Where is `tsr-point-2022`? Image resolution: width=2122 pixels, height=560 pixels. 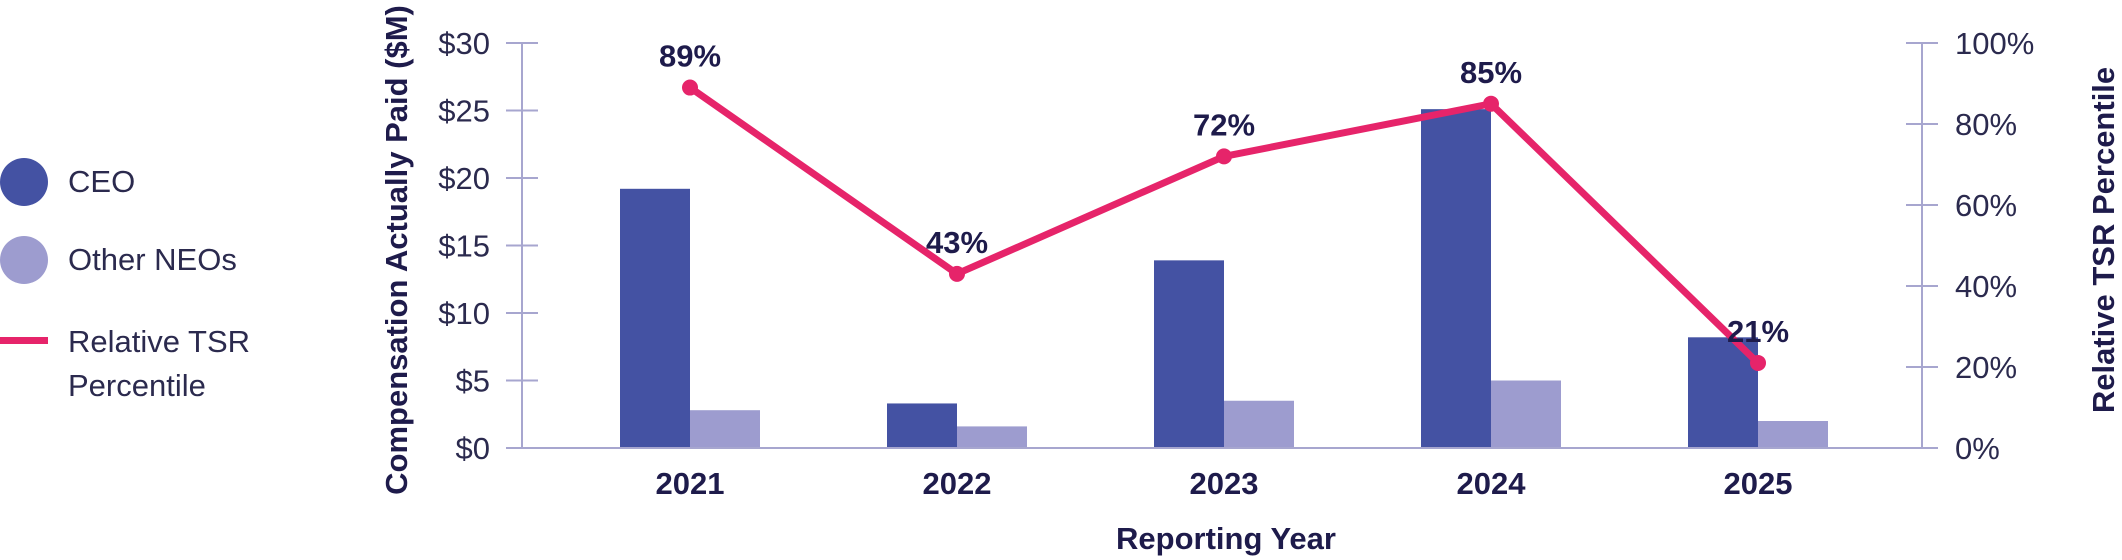
tsr-point-2022 is located at coordinates (957, 273).